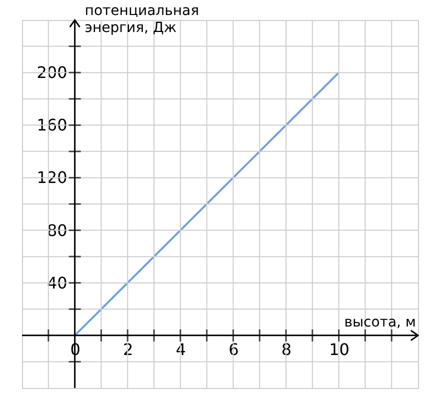  Describe the element at coordinates (380, 322) in the screenshot. I see `x-axis-title: высота, м` at that location.